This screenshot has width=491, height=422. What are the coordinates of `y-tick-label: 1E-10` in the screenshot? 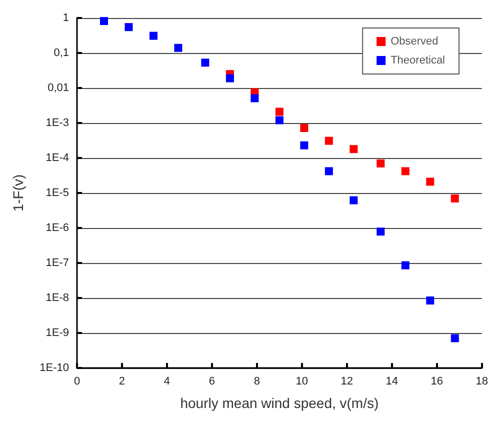 It's located at (54, 368).